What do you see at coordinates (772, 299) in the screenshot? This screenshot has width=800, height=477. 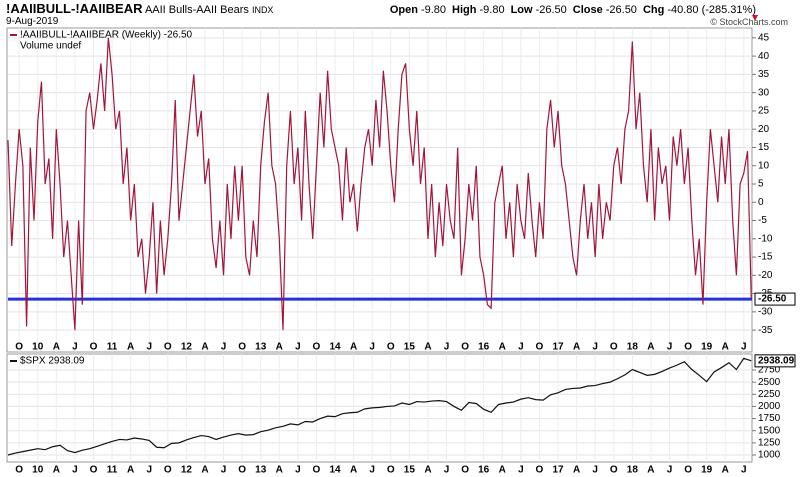 I see `end-label: -26.50` at bounding box center [772, 299].